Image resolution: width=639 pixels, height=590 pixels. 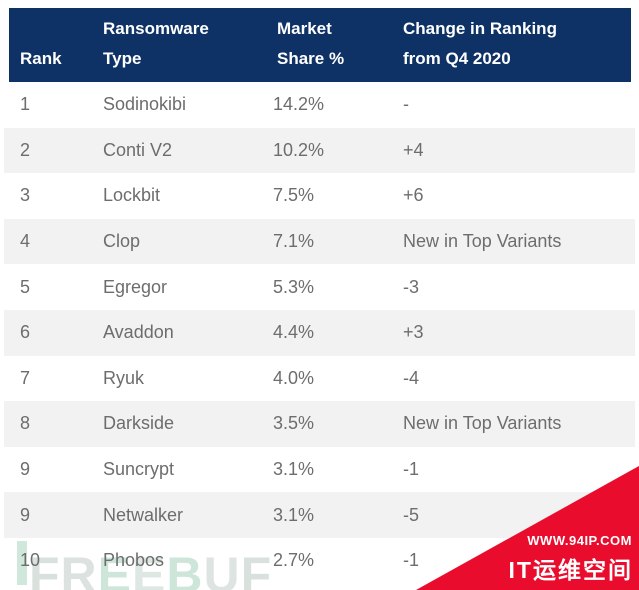 I want to click on cell-share: 4.0%, so click(x=294, y=377).